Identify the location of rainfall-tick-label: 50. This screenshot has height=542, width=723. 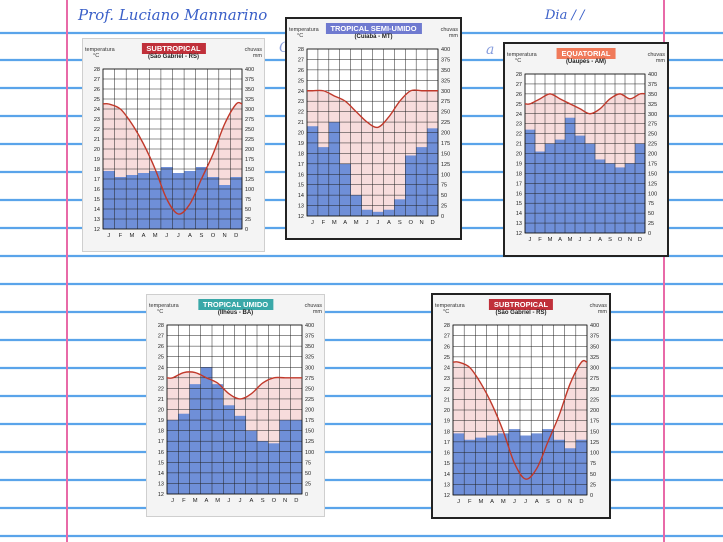
(651, 214).